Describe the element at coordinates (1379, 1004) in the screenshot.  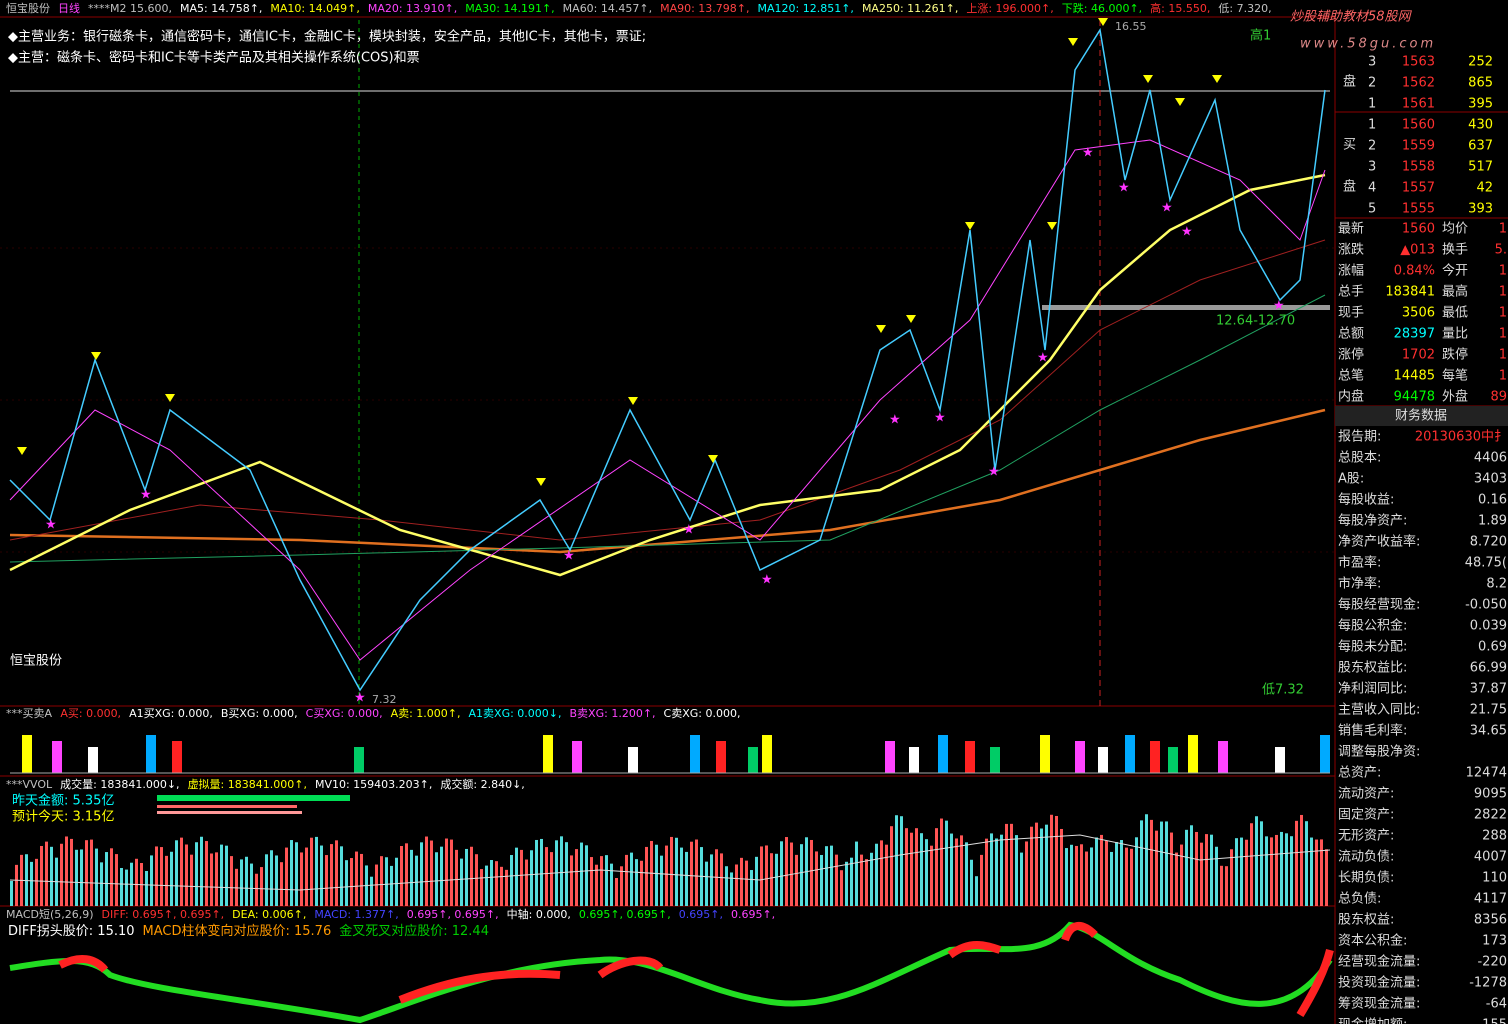
I see `finance-label: 筹资现金流量:` at that location.